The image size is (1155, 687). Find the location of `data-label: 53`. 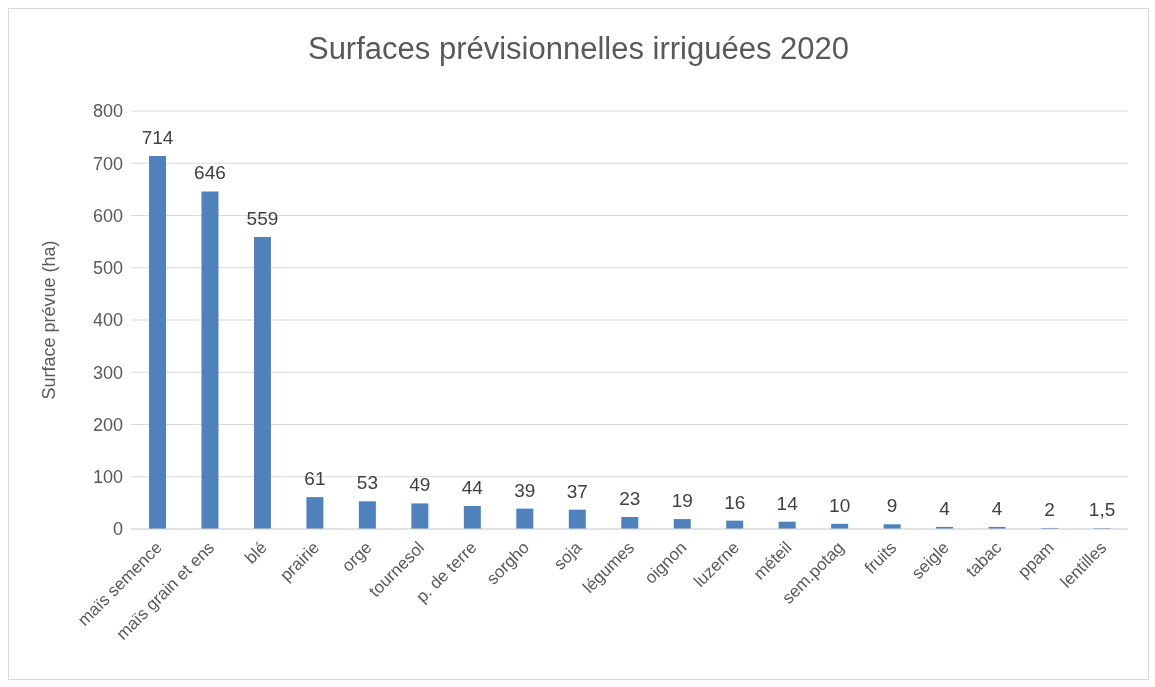

data-label: 53 is located at coordinates (367, 483).